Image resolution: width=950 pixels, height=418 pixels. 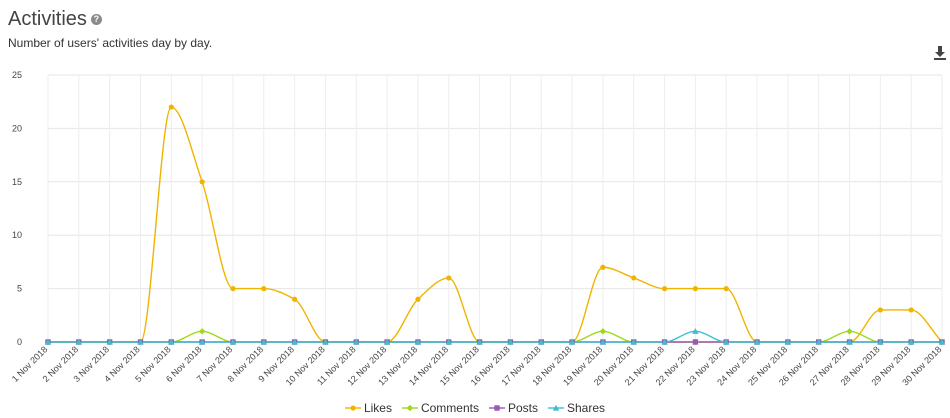 I want to click on legend-item-likes: Likes, so click(x=368, y=408).